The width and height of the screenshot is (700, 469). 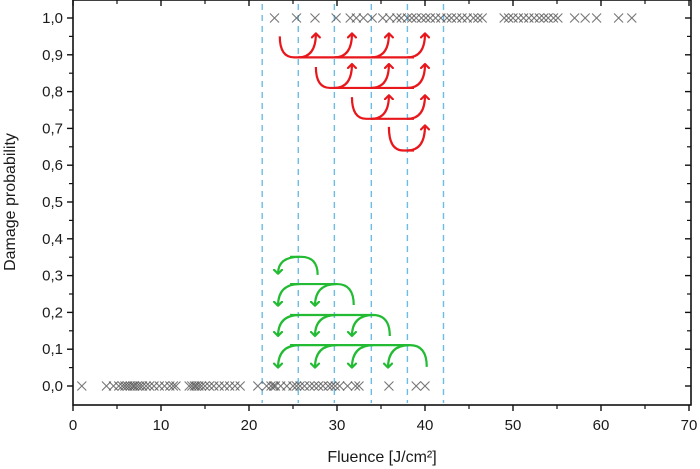 What do you see at coordinates (52, 165) in the screenshot?
I see `y-tick-label: 0,6` at bounding box center [52, 165].